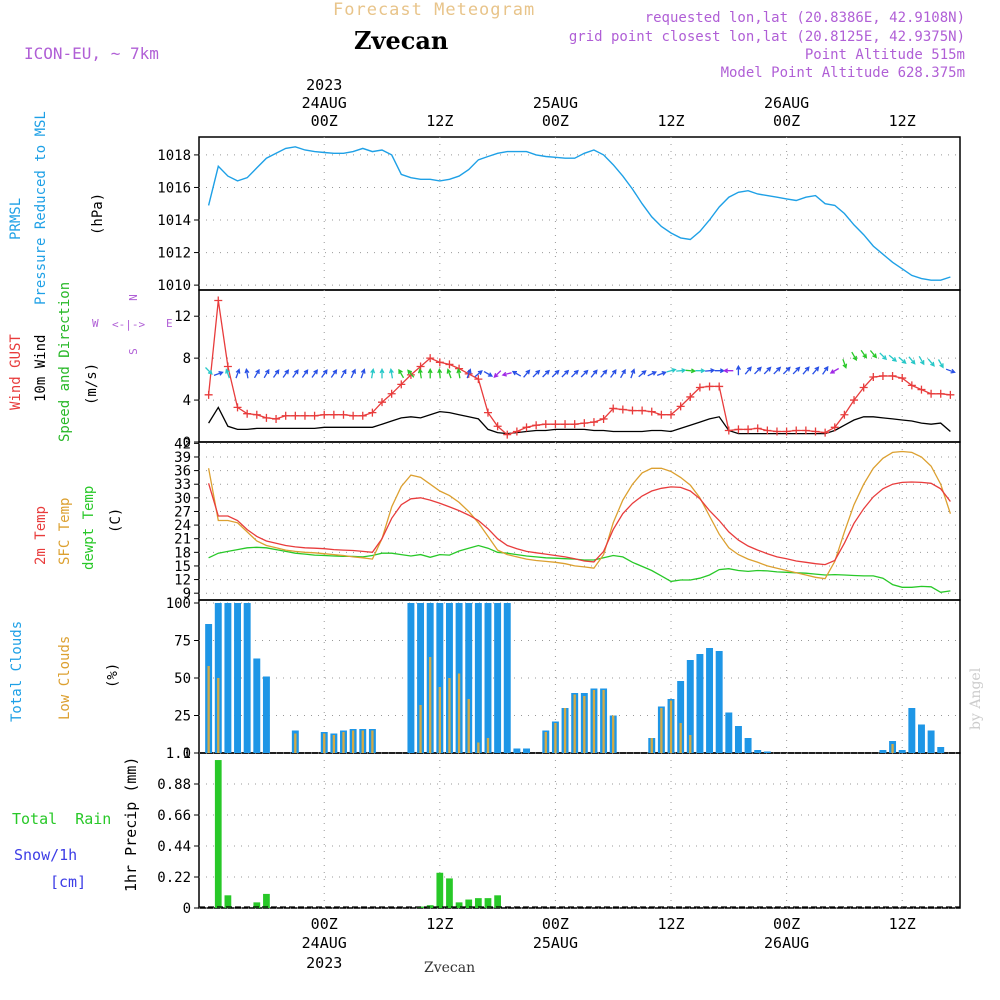 Image resolution: width=1000 pixels, height=1000 pixels. I want to click on total-rain-legend: Total Rain, so click(61, 819).